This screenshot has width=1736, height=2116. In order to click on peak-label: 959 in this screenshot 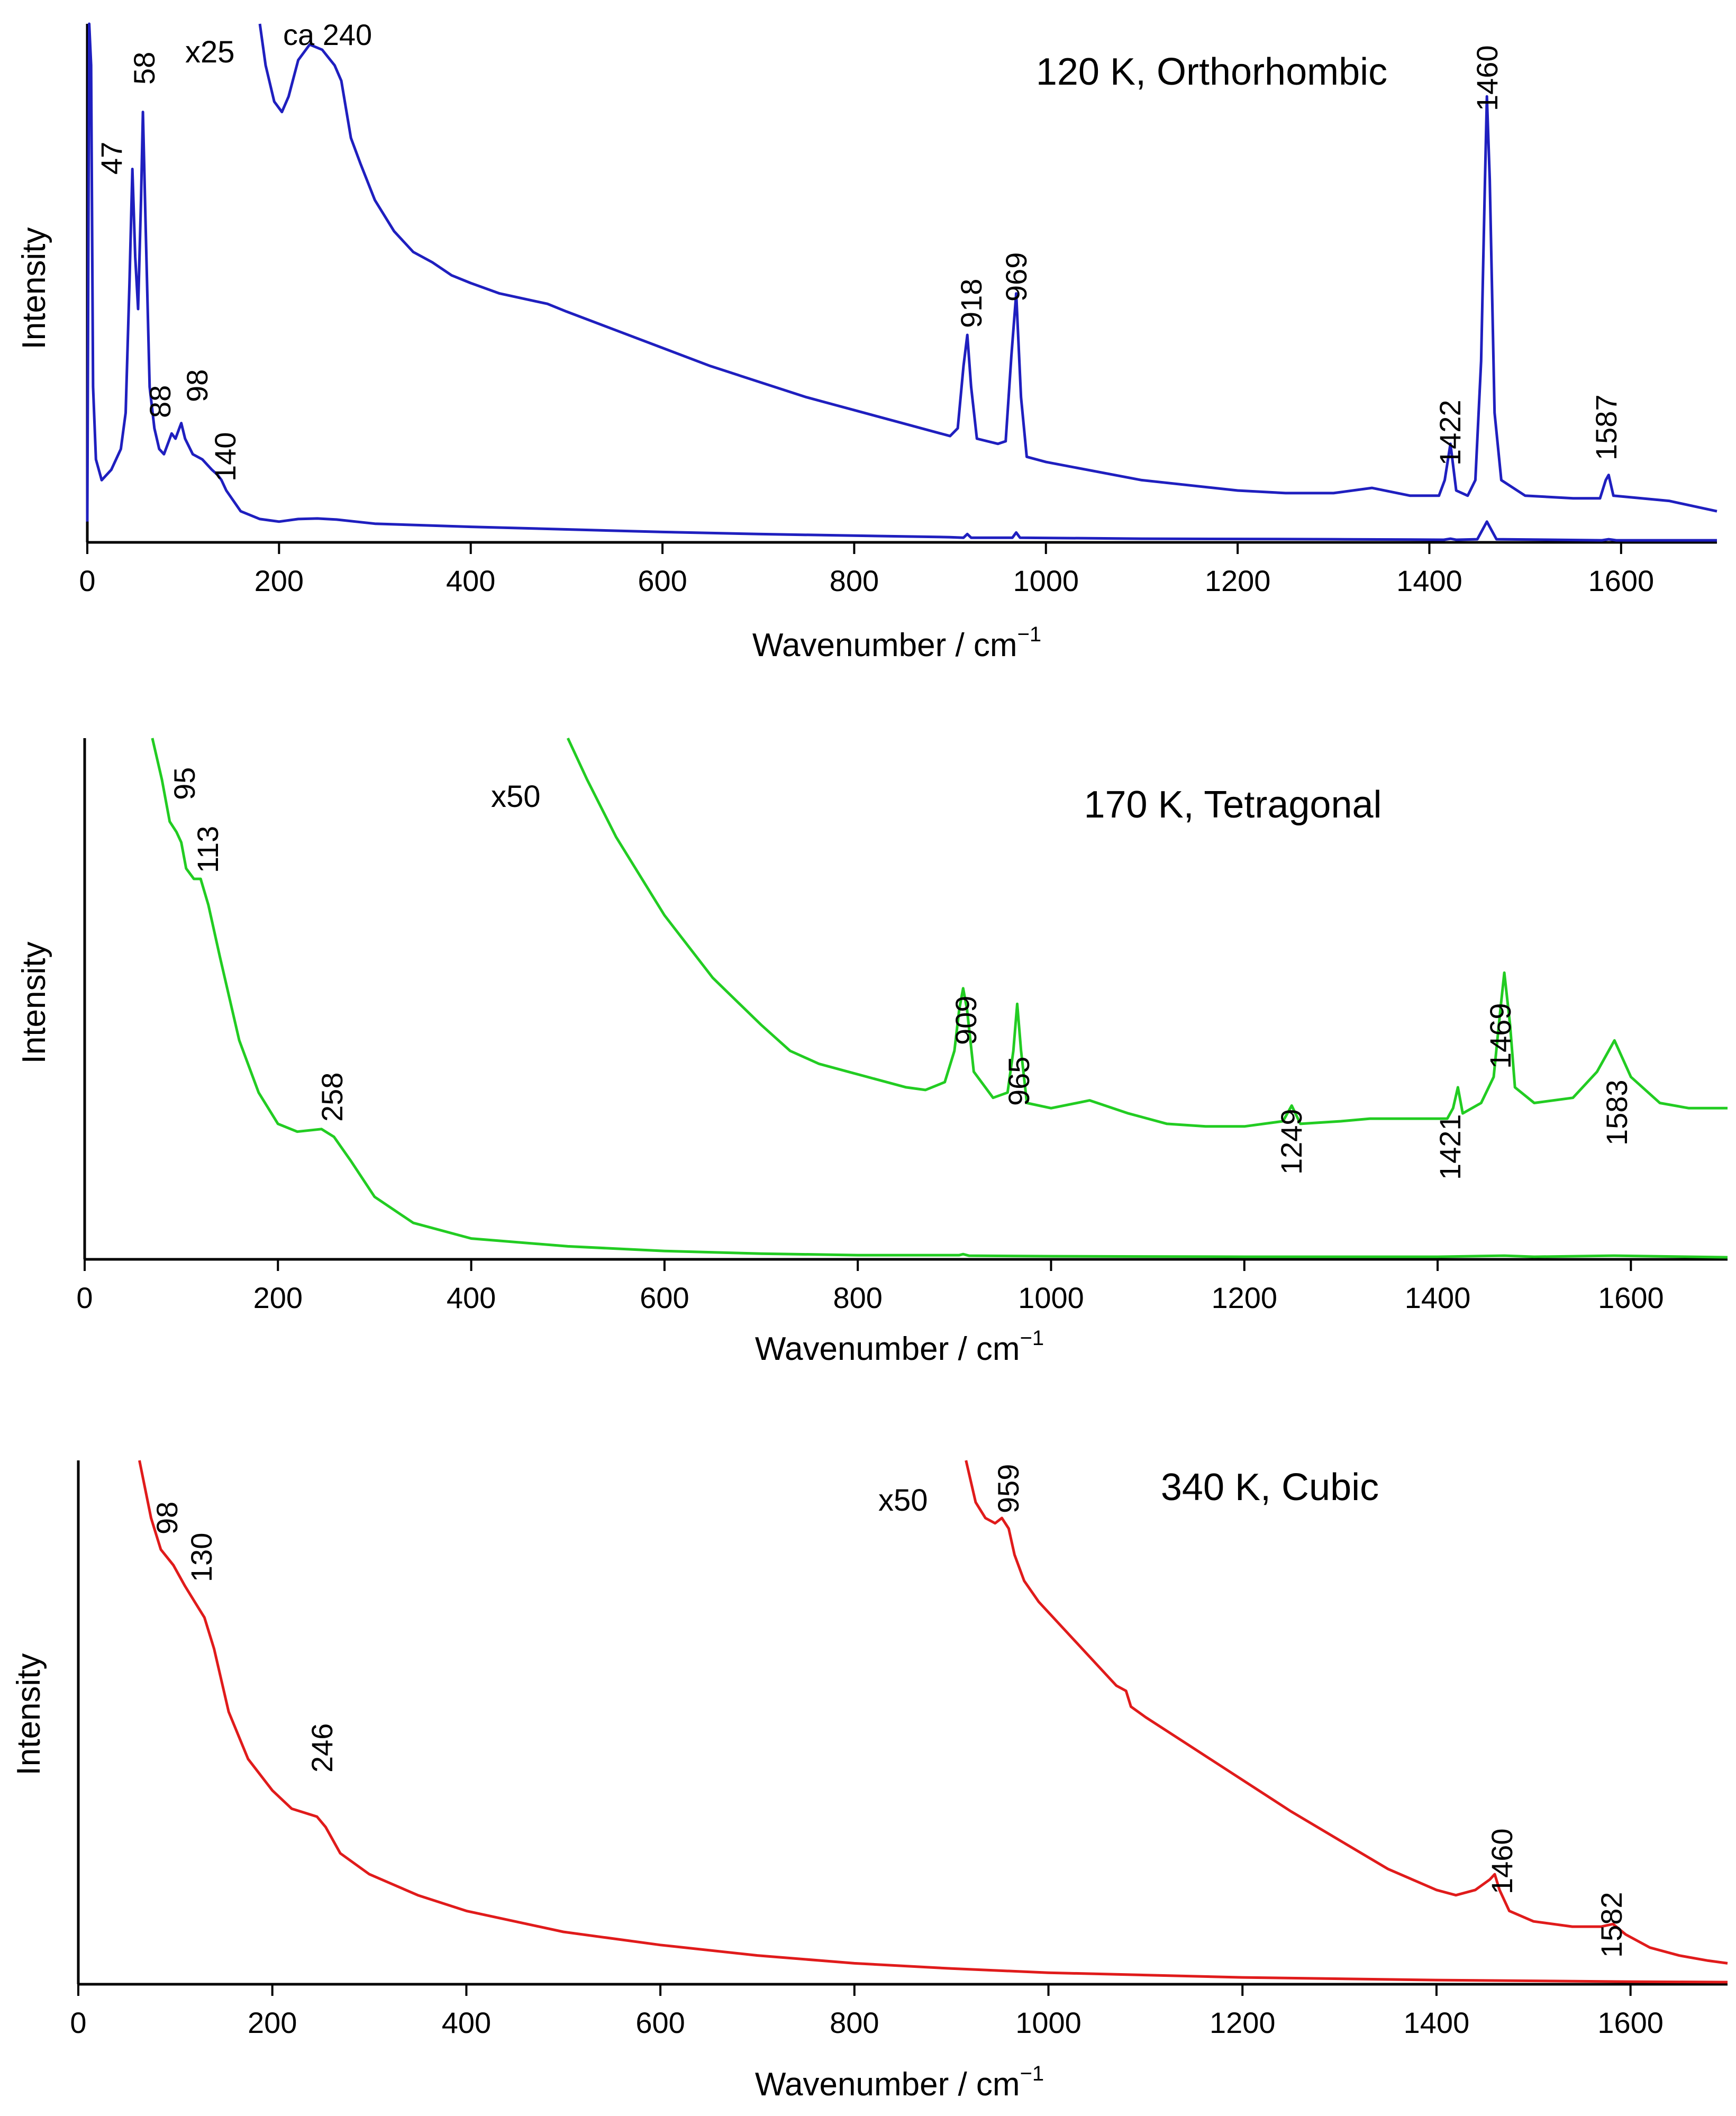, I will do `click(1009, 1488)`.